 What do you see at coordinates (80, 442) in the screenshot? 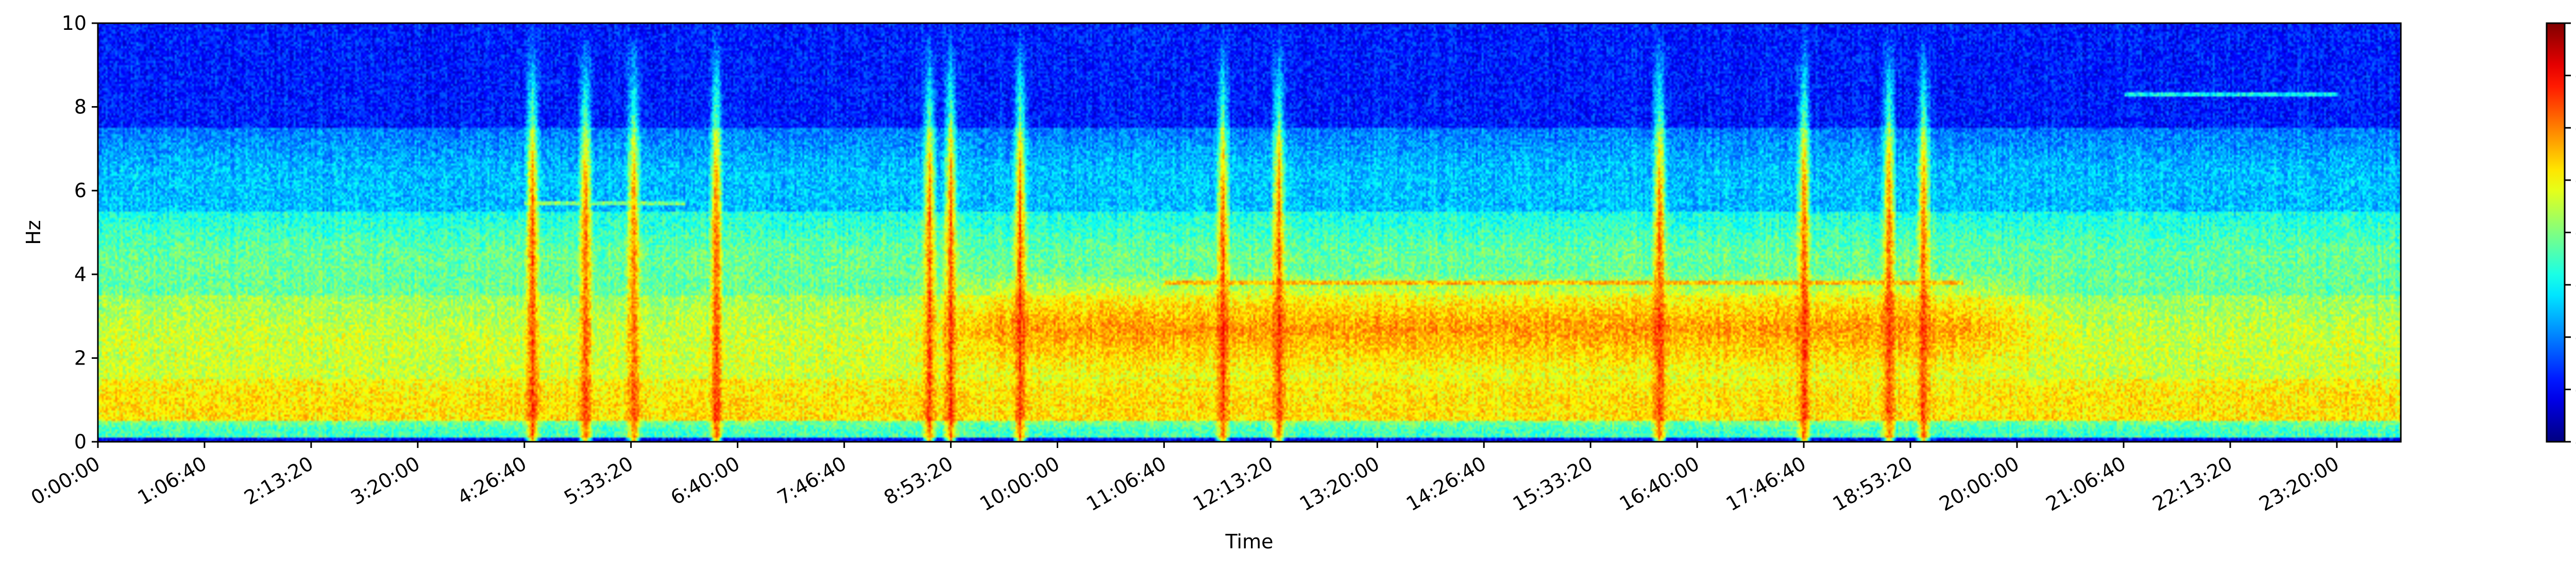
I see `y-tick-label: 0` at bounding box center [80, 442].